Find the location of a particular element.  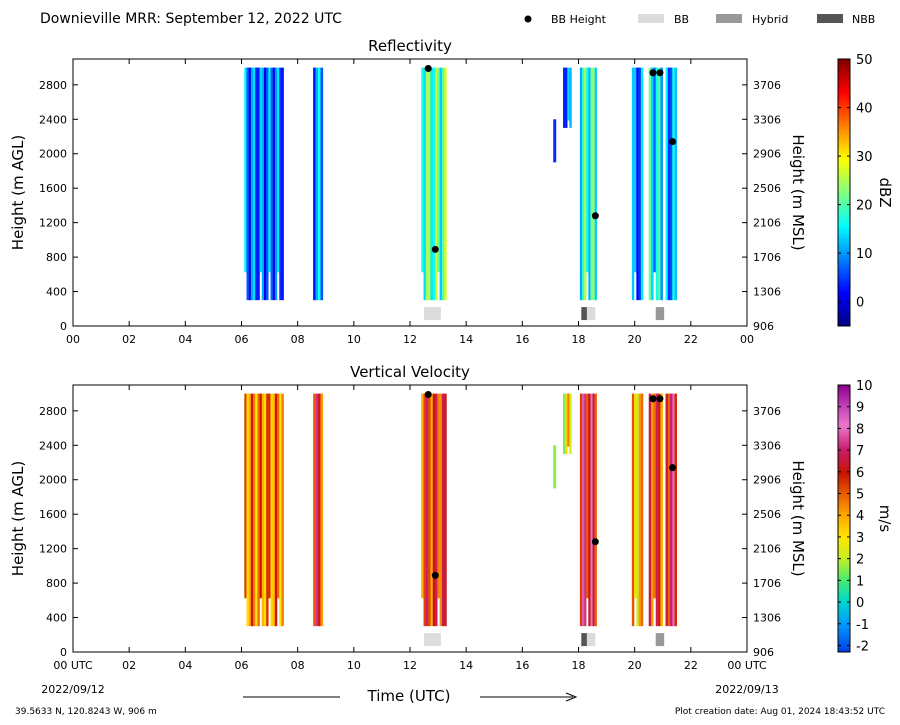

colorbar-tick-label: 20 is located at coordinates (864, 206).